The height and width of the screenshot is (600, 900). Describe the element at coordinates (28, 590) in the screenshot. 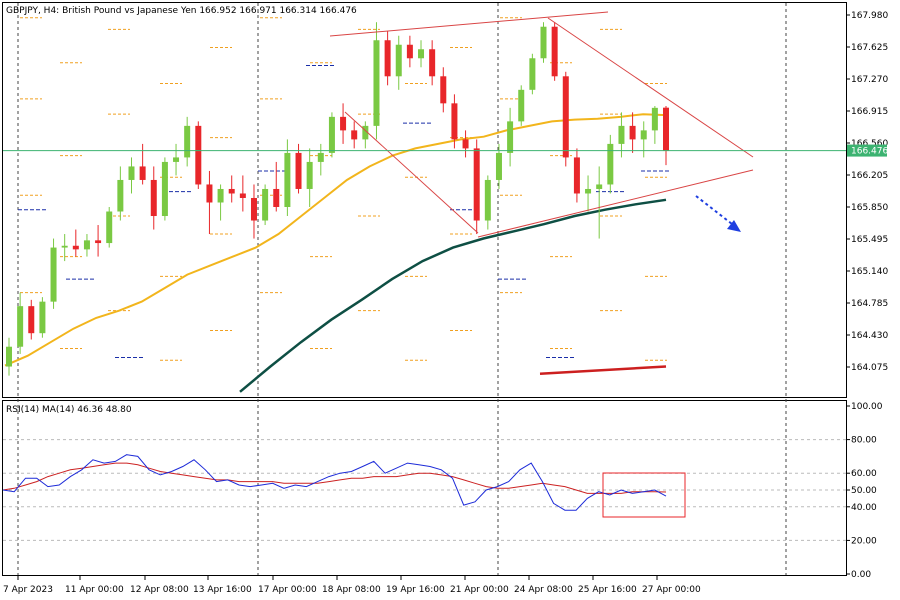

I see `time-tick-label: 7 Apr 2023` at that location.